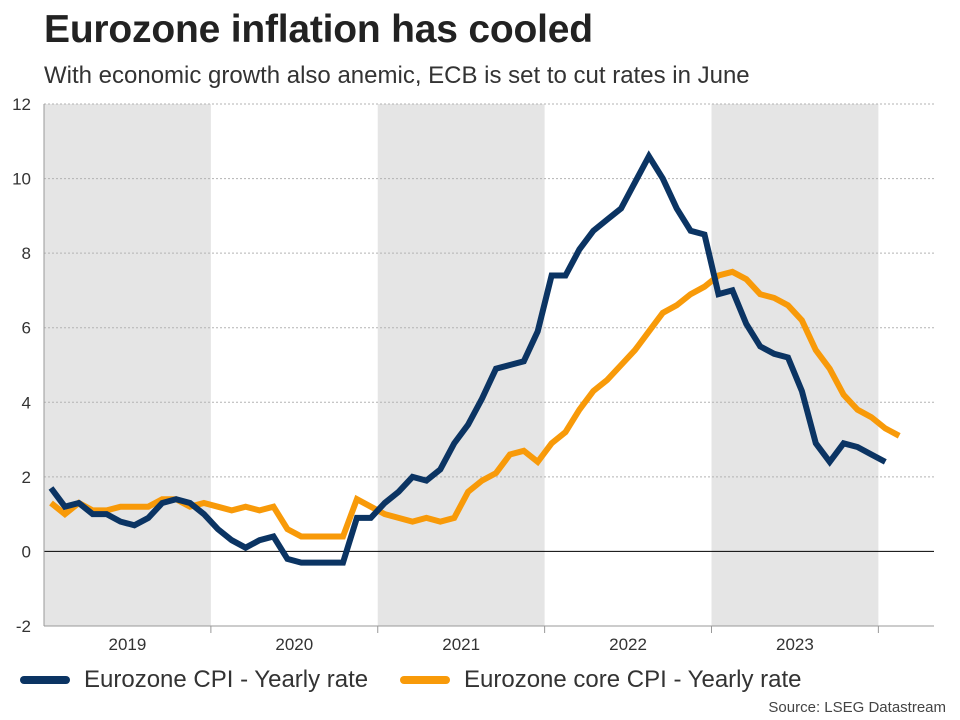 Image resolution: width=960 pixels, height=720 pixels. I want to click on x-tick-label: 2019, so click(128, 644).